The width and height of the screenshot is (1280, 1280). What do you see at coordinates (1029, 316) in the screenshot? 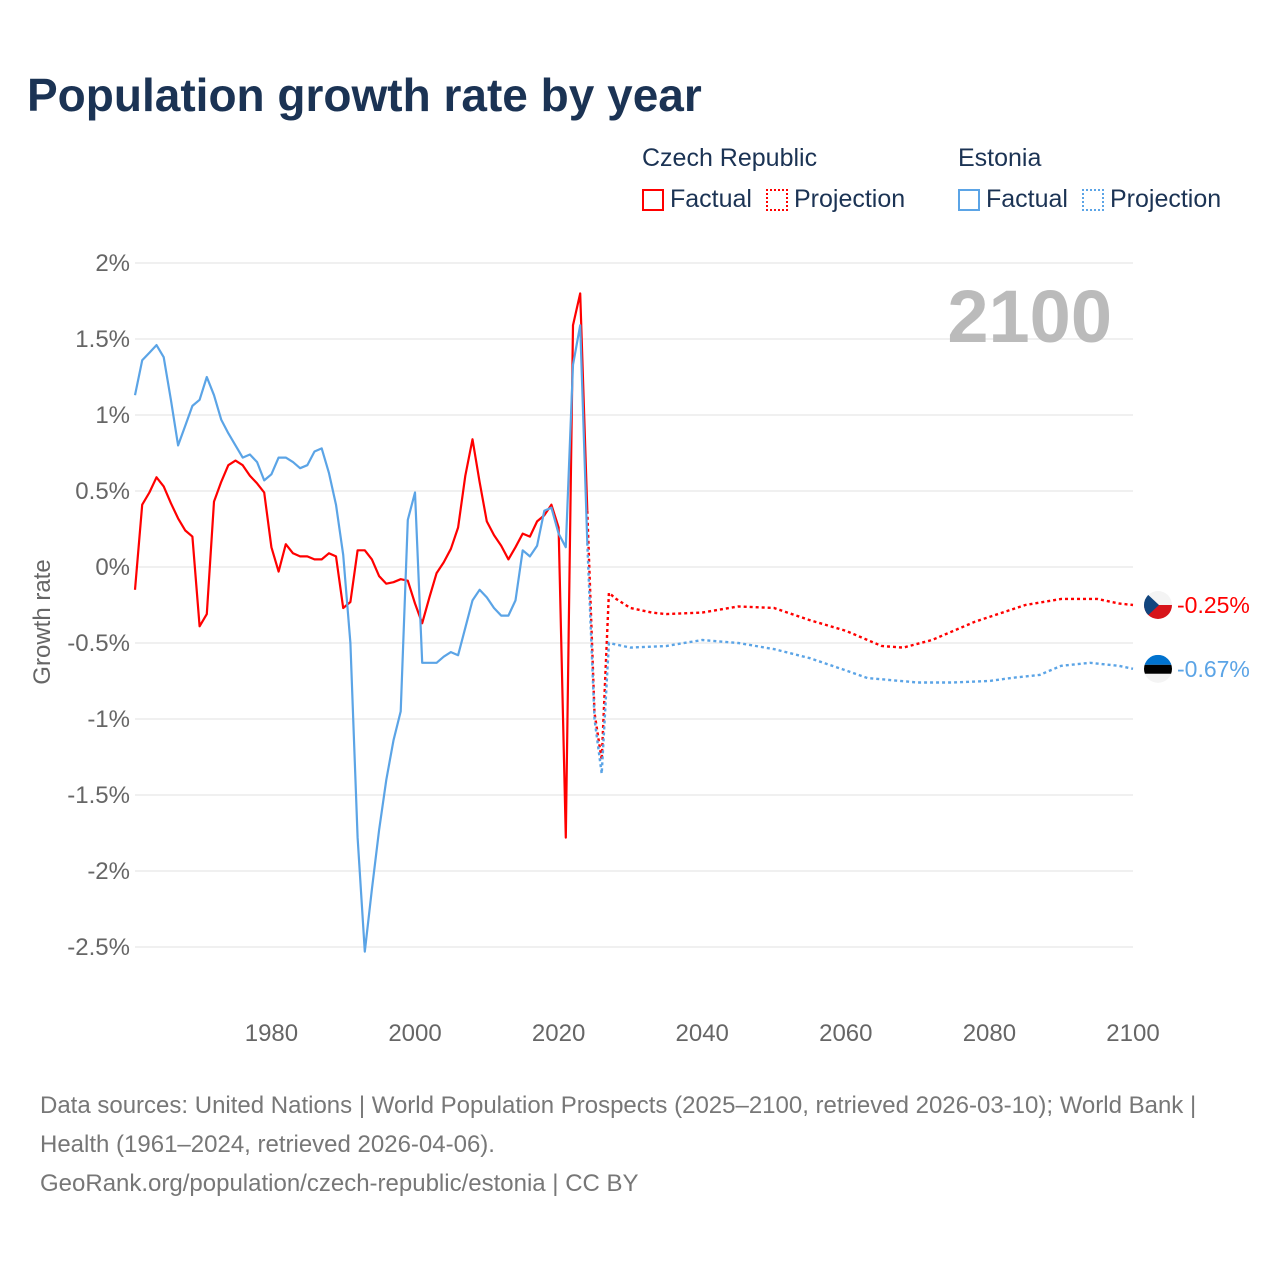
I see `year-display: 2100` at bounding box center [1029, 316].